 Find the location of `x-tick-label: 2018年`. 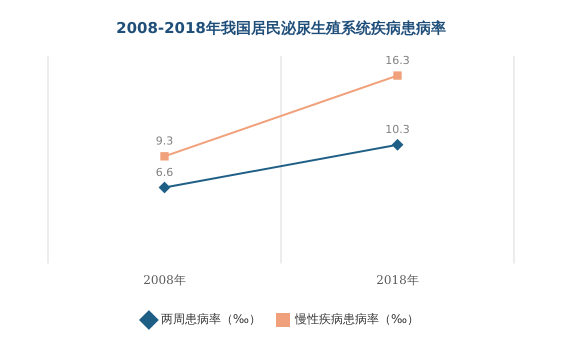

x-tick-label: 2018年 is located at coordinates (397, 279).